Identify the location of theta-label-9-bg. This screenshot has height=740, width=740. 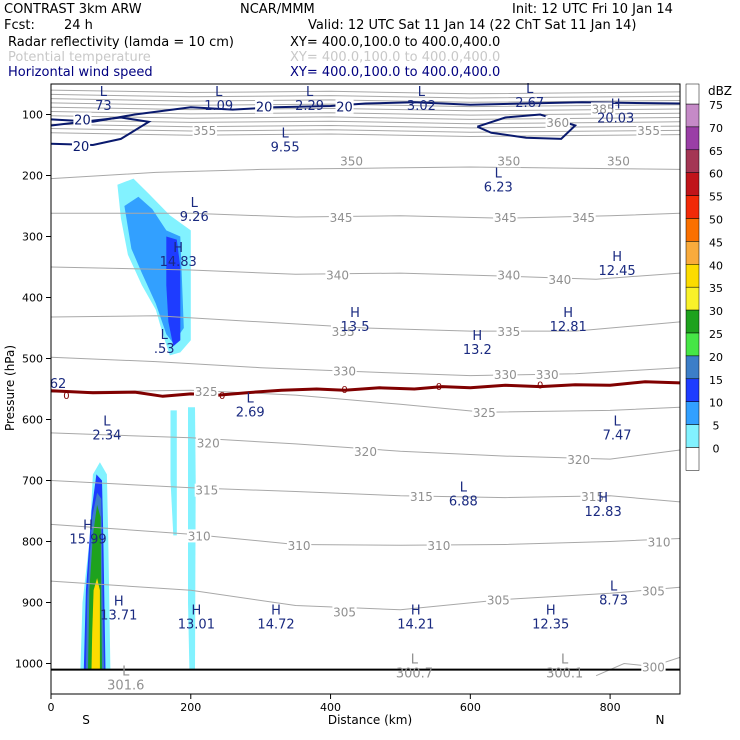
(583, 217).